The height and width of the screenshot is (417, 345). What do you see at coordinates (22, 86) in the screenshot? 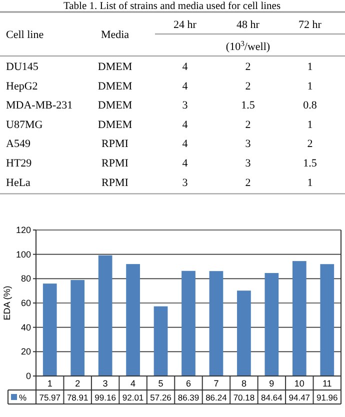
I see `text: HepG2` at bounding box center [22, 86].